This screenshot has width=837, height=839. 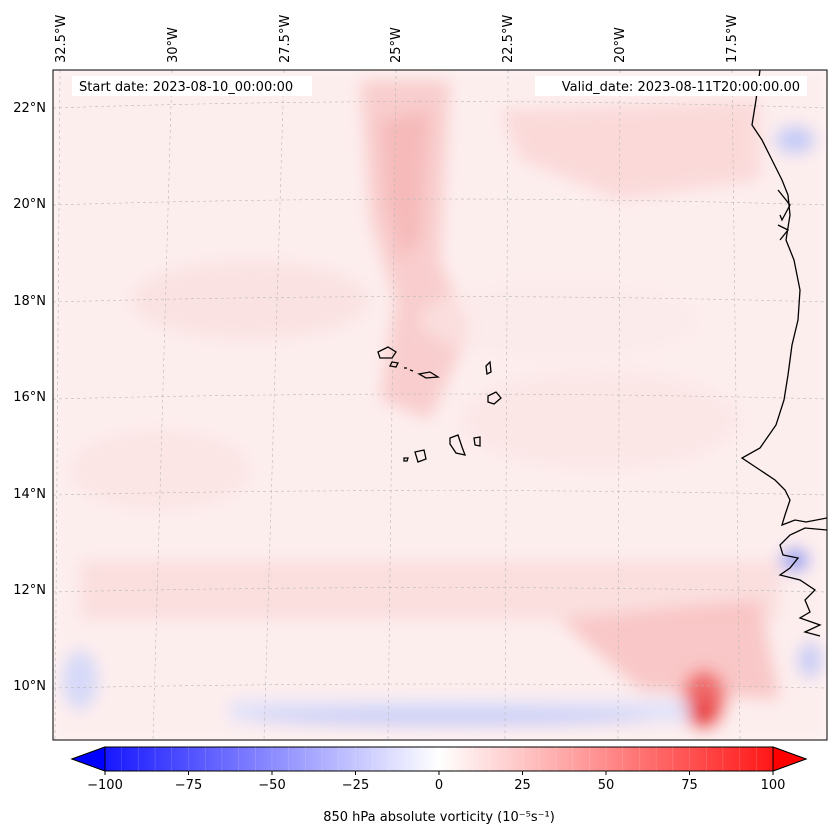 What do you see at coordinates (29, 108) in the screenshot?
I see `lat-label: 22°N` at bounding box center [29, 108].